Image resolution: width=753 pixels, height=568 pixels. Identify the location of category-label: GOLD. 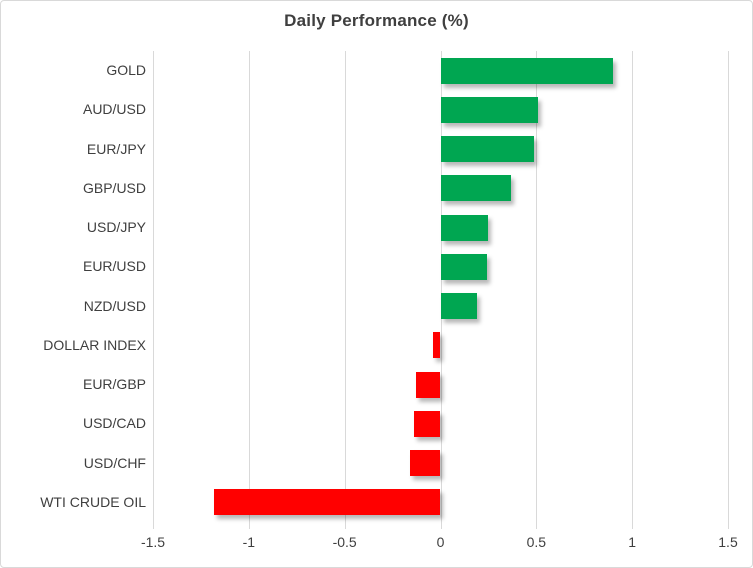
(126, 70).